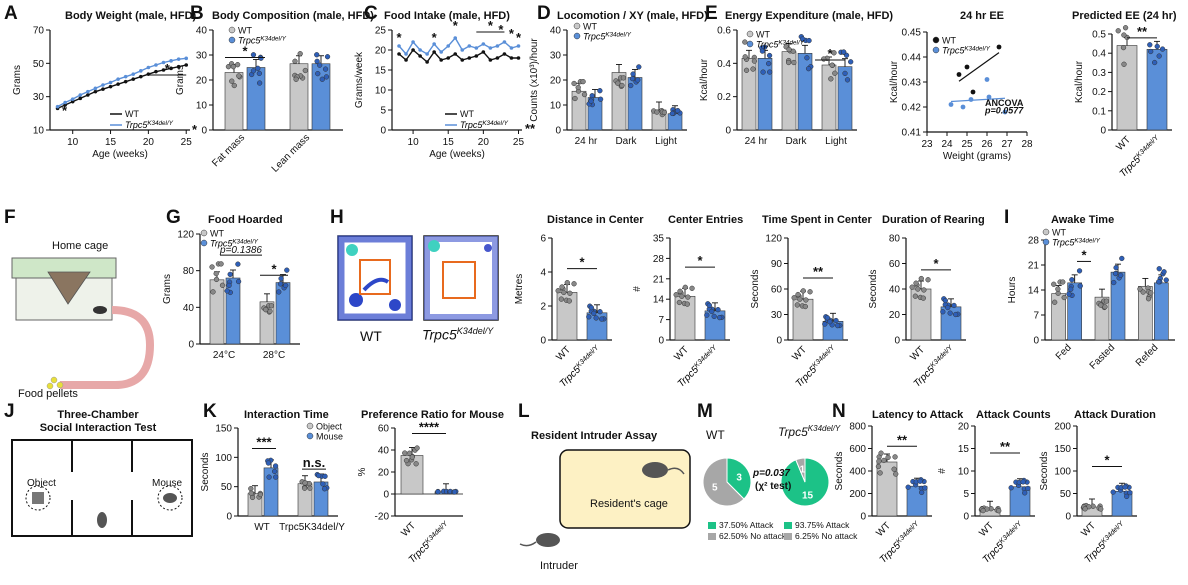  Describe the element at coordinates (912, 58) in the screenshot. I see `y-tick-label-e2: 0.44` at that location.